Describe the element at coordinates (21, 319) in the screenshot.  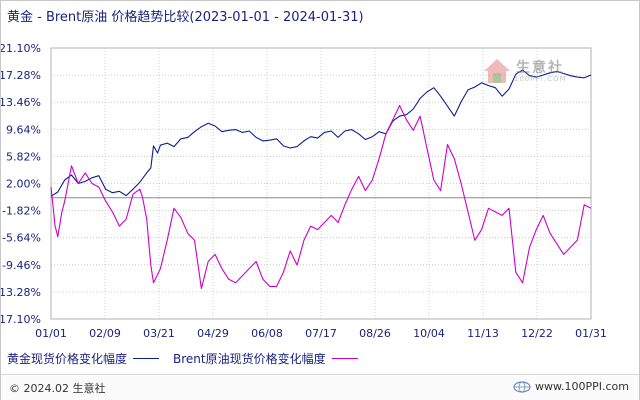
I see `y-tick-label: -17.10%` at that location.